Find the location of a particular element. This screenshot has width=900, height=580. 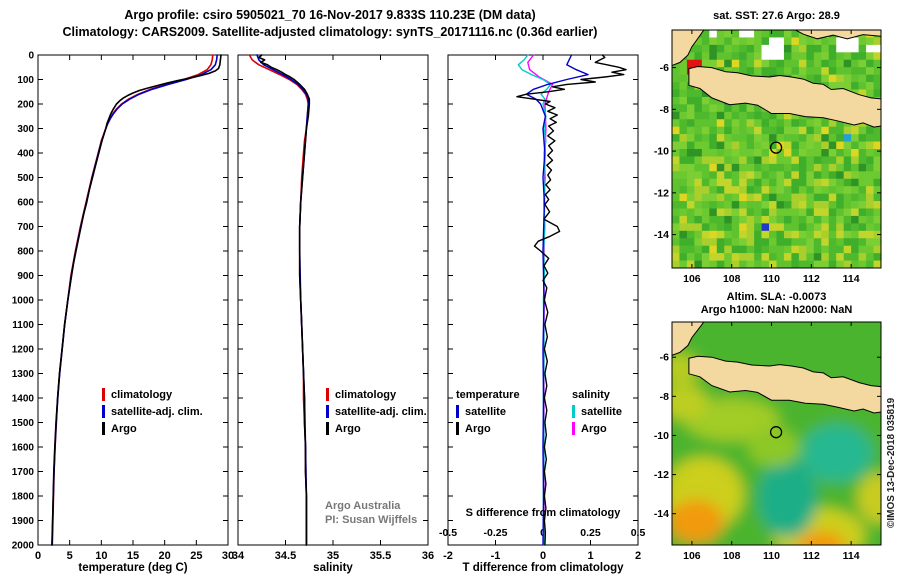

sla-map-title-1: Altim. SLA: -0.0073 is located at coordinates (776, 297).